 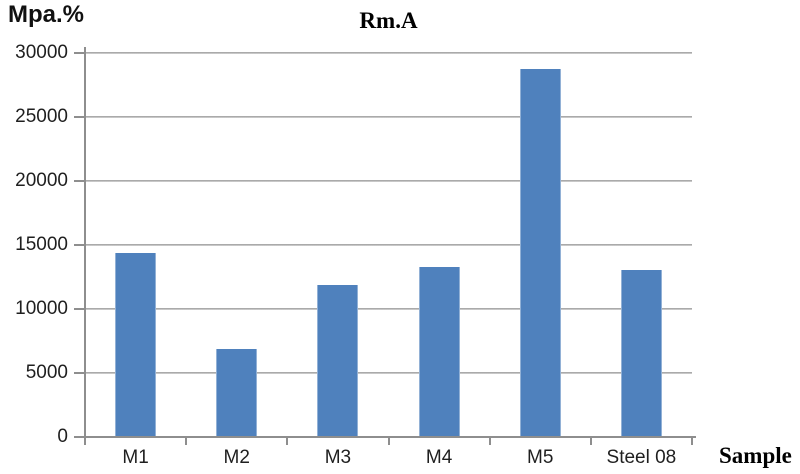 I want to click on x-category-label-M4: M4, so click(x=439, y=457).